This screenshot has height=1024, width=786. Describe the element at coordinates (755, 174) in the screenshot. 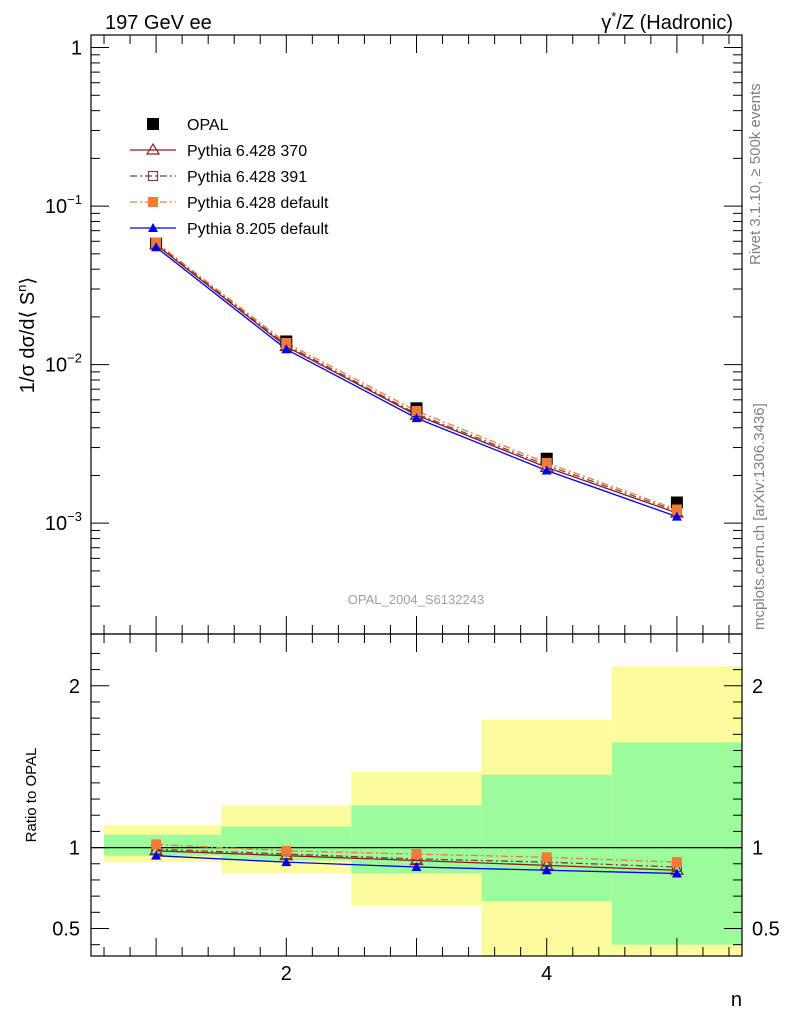

I see `rivet-version-label: Rivet 3.1.10, ≥ 500k events` at that location.